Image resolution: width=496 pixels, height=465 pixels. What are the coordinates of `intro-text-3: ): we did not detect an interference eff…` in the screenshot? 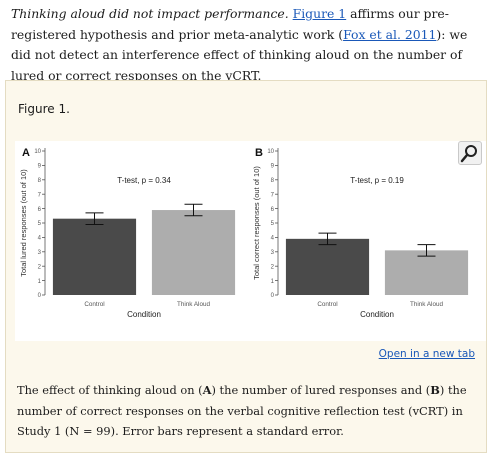 It's located at (239, 54).